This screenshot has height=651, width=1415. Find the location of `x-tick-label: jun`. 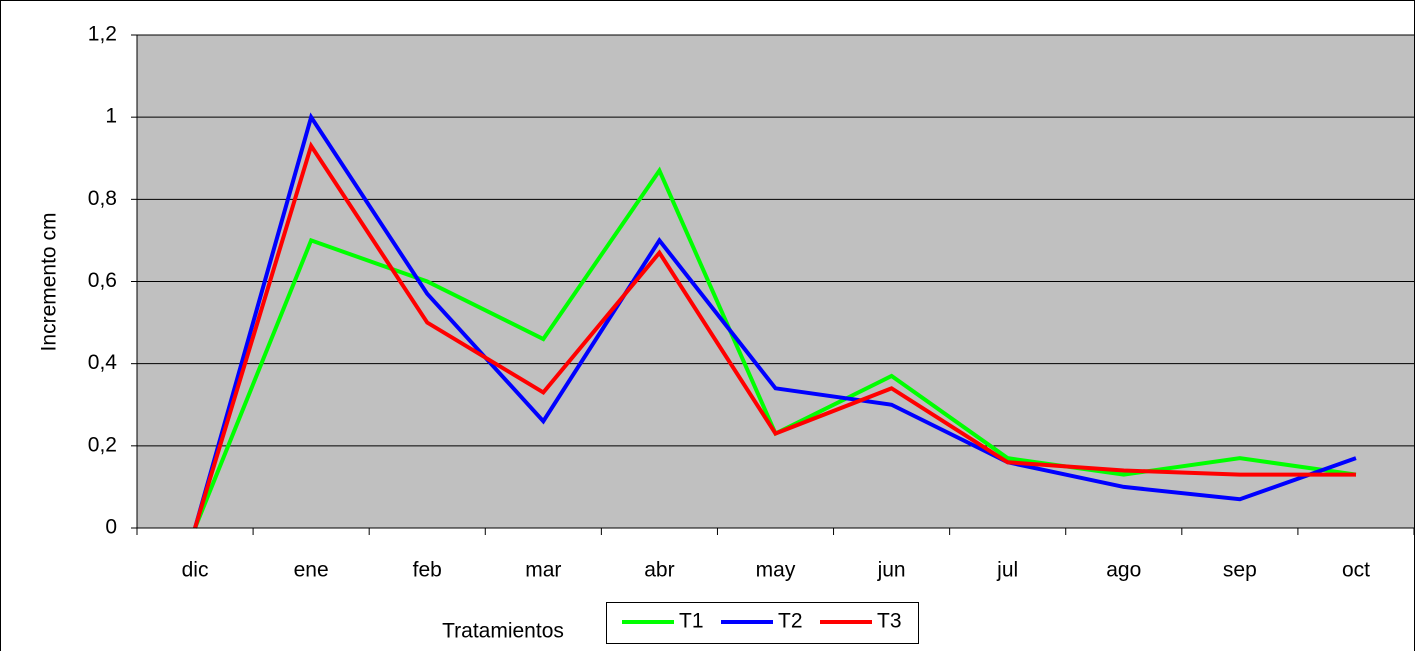

x-tick-label: jun is located at coordinates (891, 570).